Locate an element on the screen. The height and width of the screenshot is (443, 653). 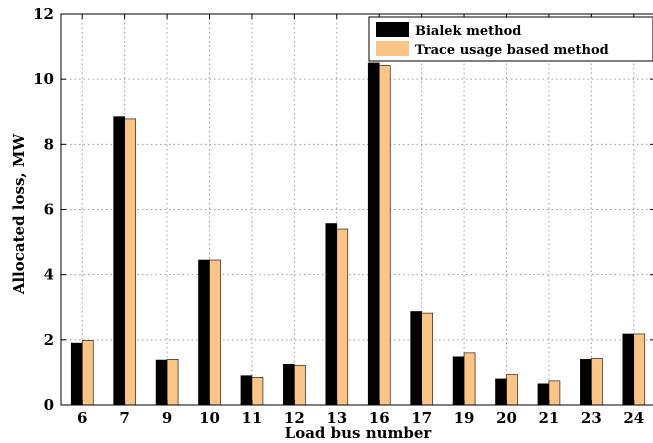
x-tick-label: 20 is located at coordinates (506, 418).